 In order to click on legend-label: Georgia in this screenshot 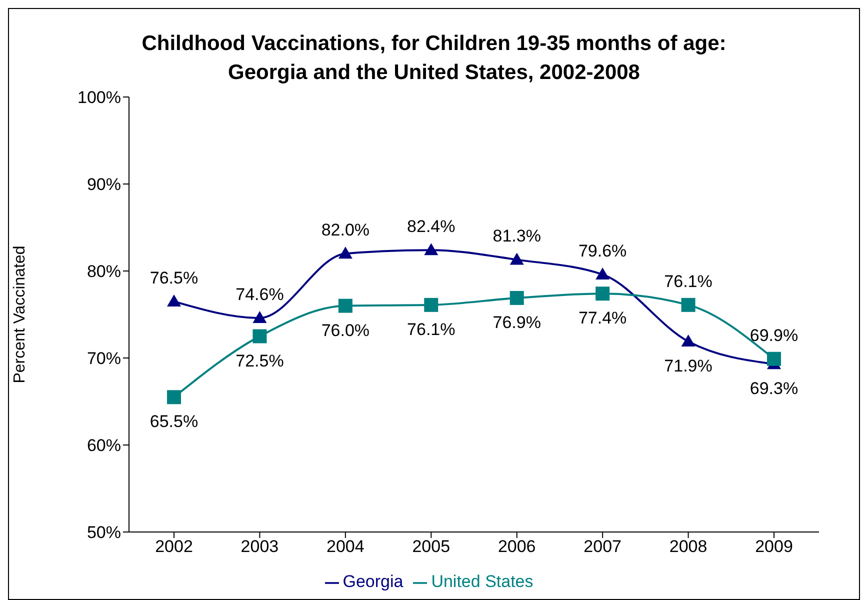, I will do `click(373, 581)`.